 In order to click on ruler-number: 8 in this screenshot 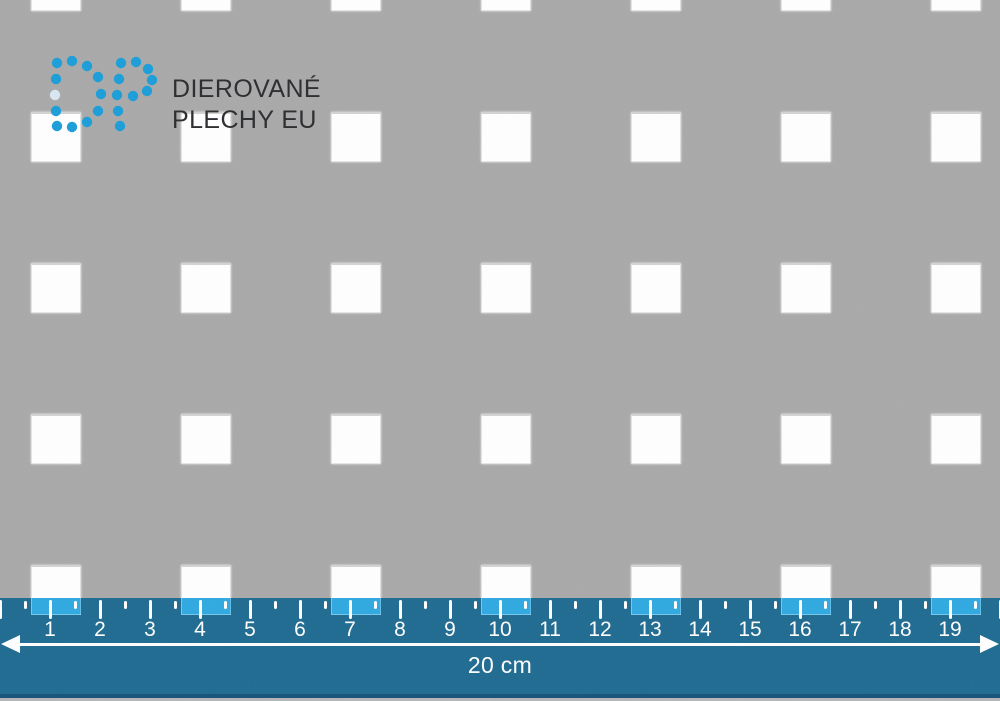, I will do `click(400, 629)`.